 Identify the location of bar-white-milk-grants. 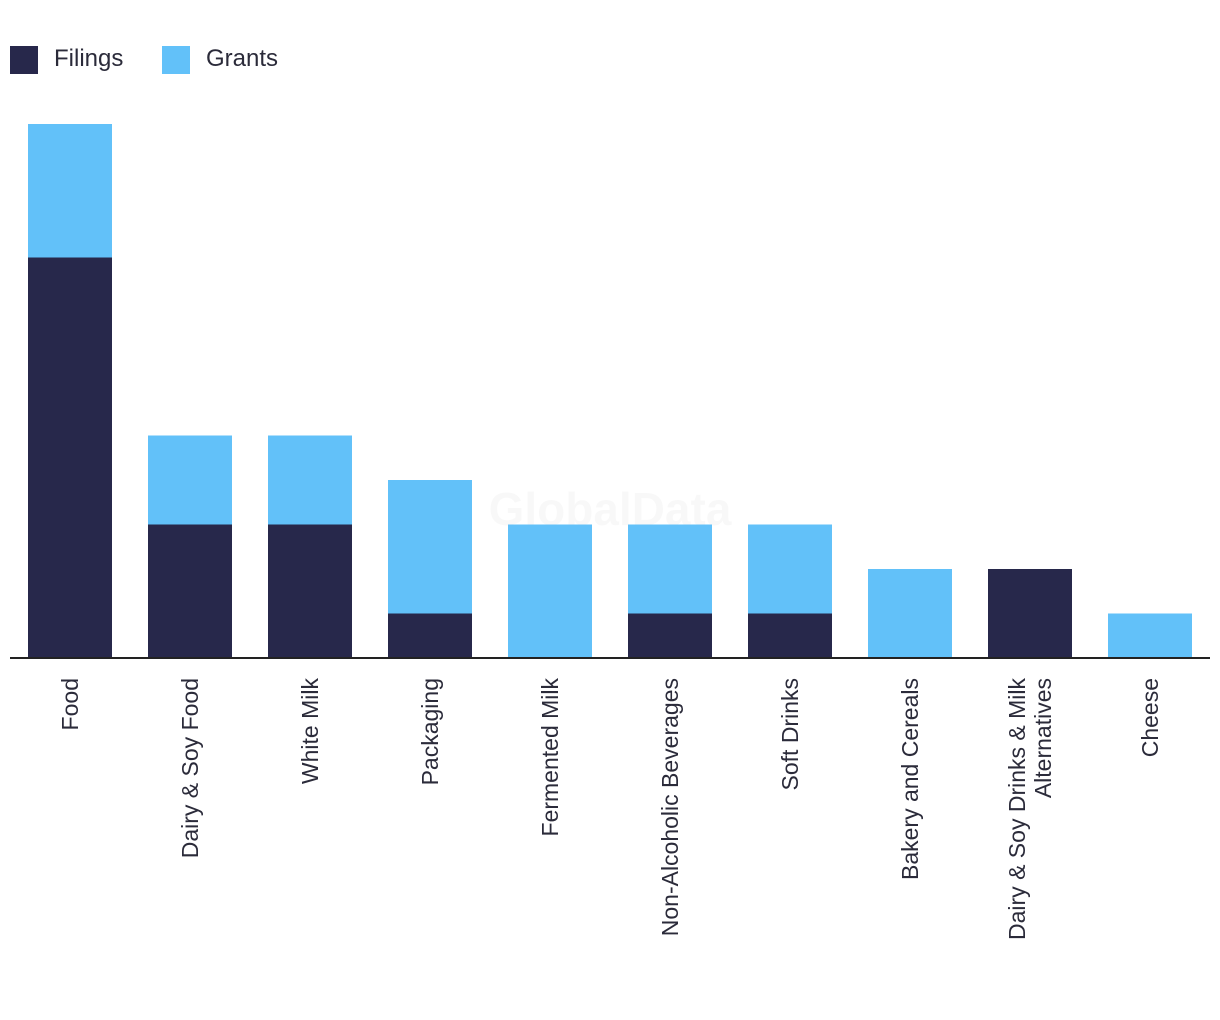
(310, 480).